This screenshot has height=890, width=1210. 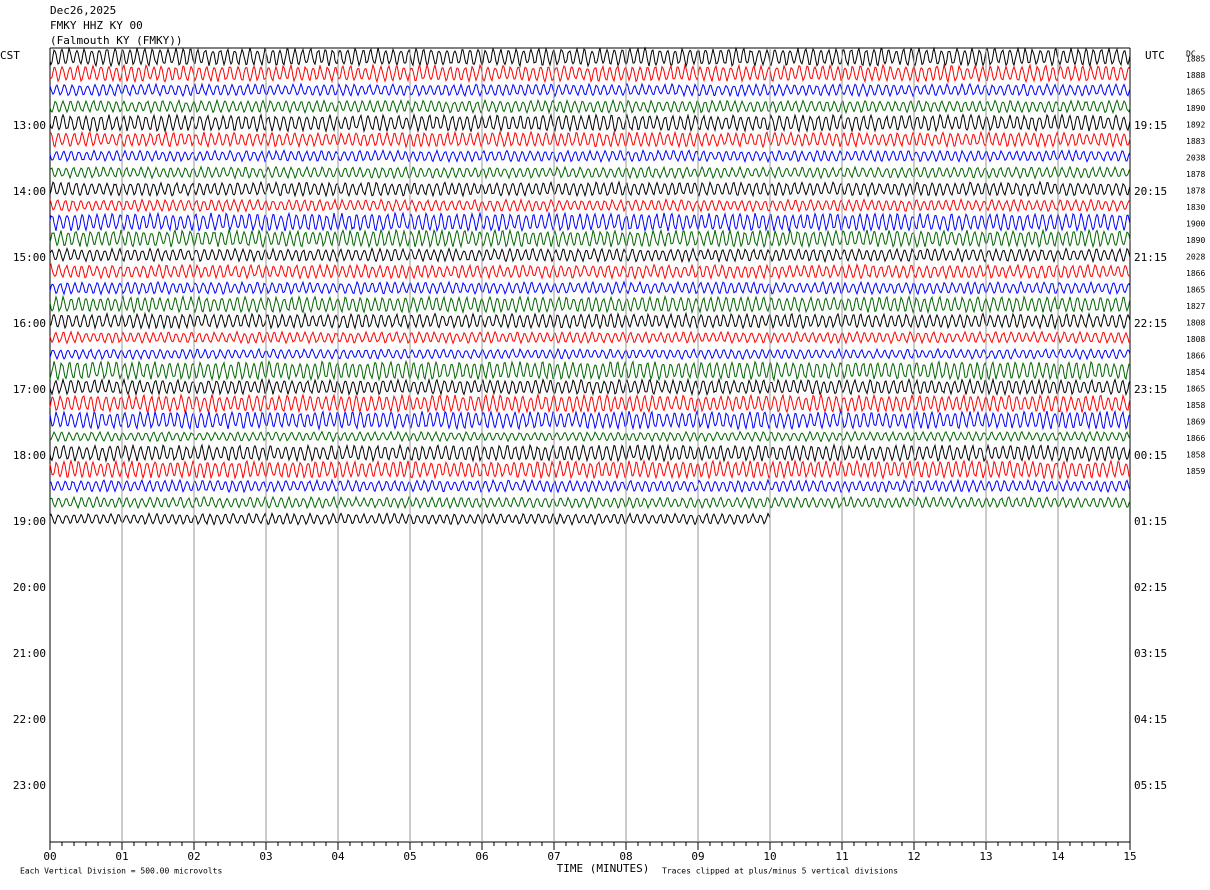 What do you see at coordinates (338, 856) in the screenshot?
I see `x-tick-label: 04` at bounding box center [338, 856].